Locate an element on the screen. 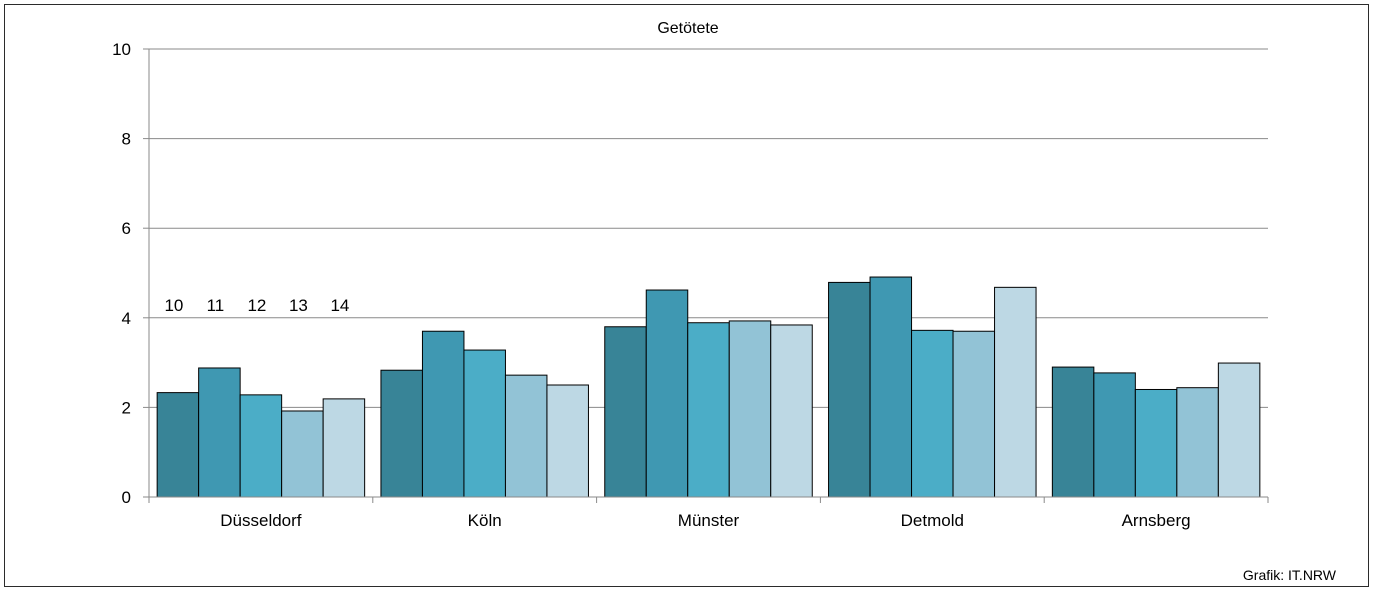  category-label: Köln is located at coordinates (485, 520).